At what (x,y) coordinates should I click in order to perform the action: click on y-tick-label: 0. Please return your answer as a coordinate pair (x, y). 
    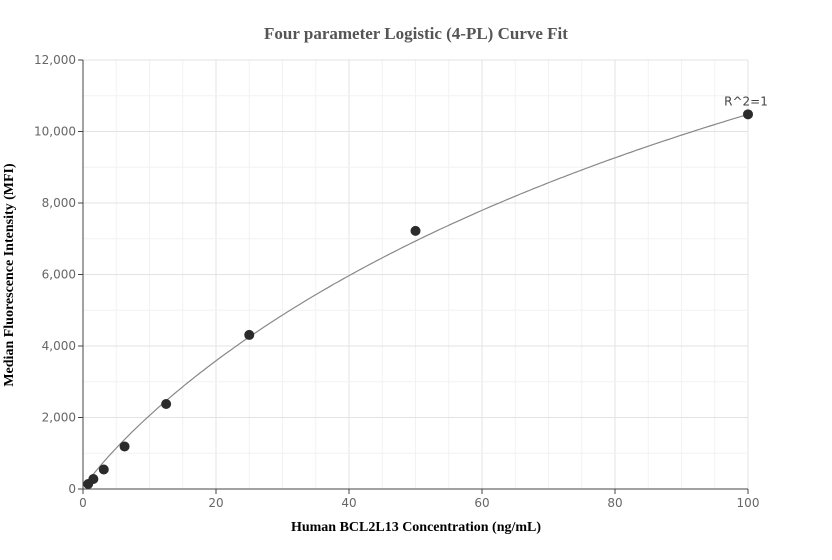
    Looking at the image, I should click on (72, 489).